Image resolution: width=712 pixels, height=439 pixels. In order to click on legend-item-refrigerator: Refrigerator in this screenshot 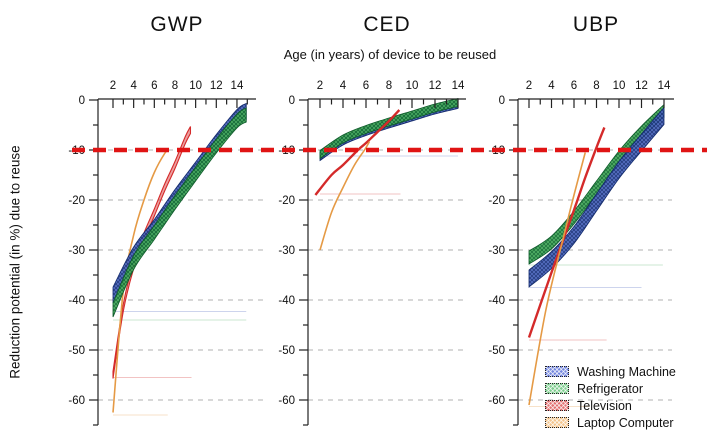, I will do `click(610, 388)`.